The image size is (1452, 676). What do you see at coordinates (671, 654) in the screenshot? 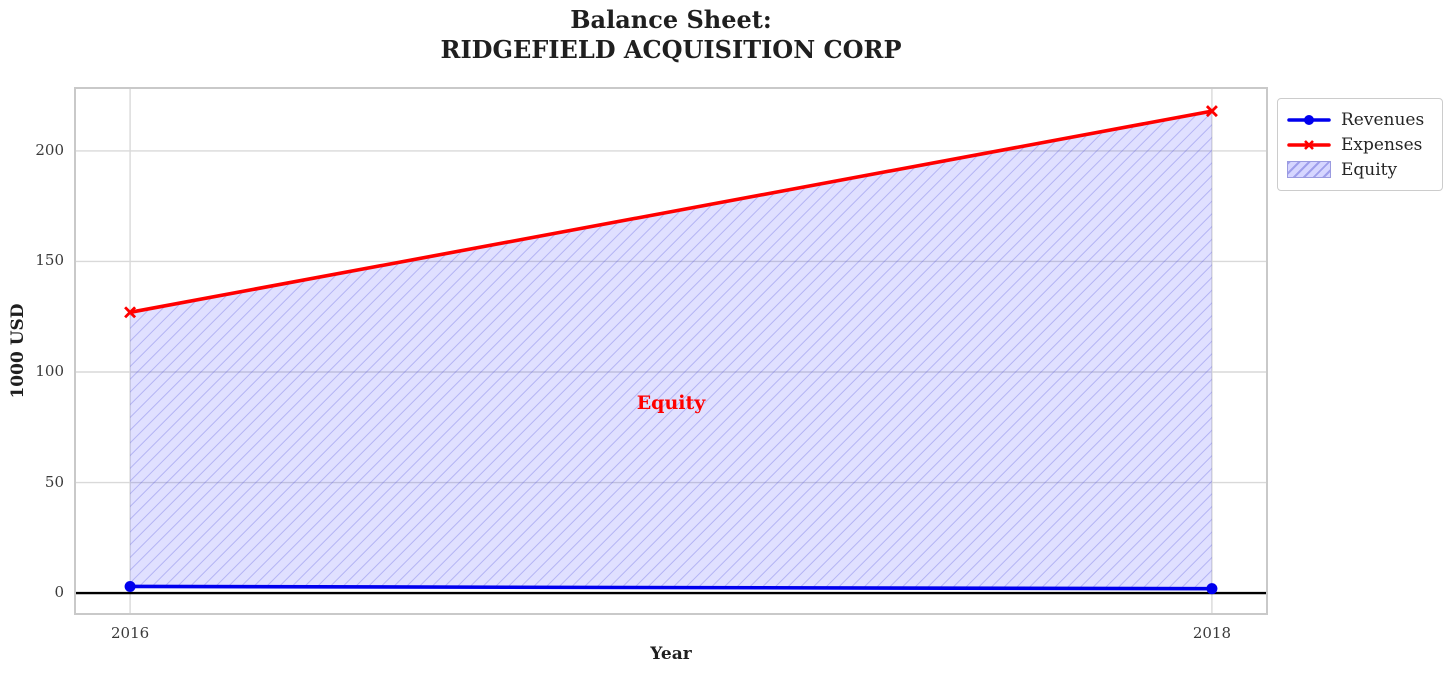
I see `x-axis-label: Year` at bounding box center [671, 654].